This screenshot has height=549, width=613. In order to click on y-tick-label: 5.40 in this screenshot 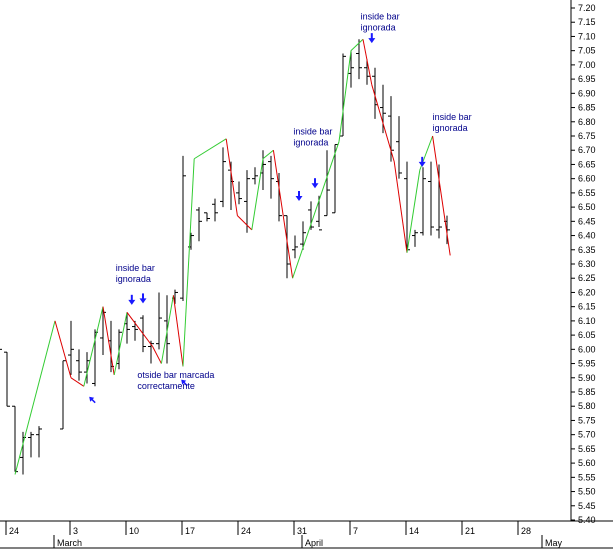, I will do `click(587, 520)`.